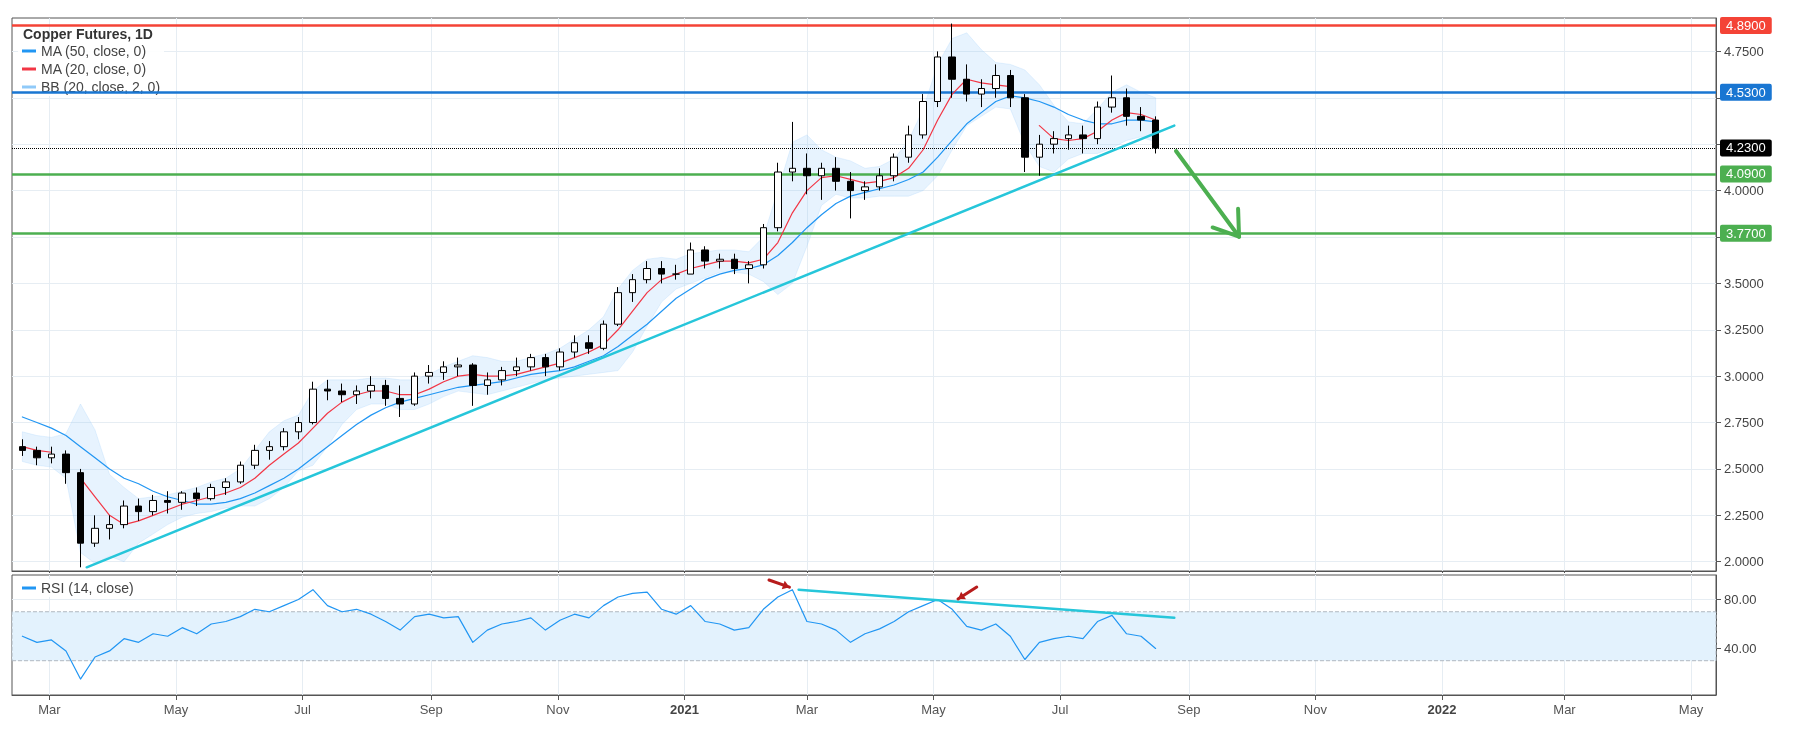  What do you see at coordinates (101, 87) in the screenshot?
I see `legend-label: BB (20, close, 2, 0)` at bounding box center [101, 87].